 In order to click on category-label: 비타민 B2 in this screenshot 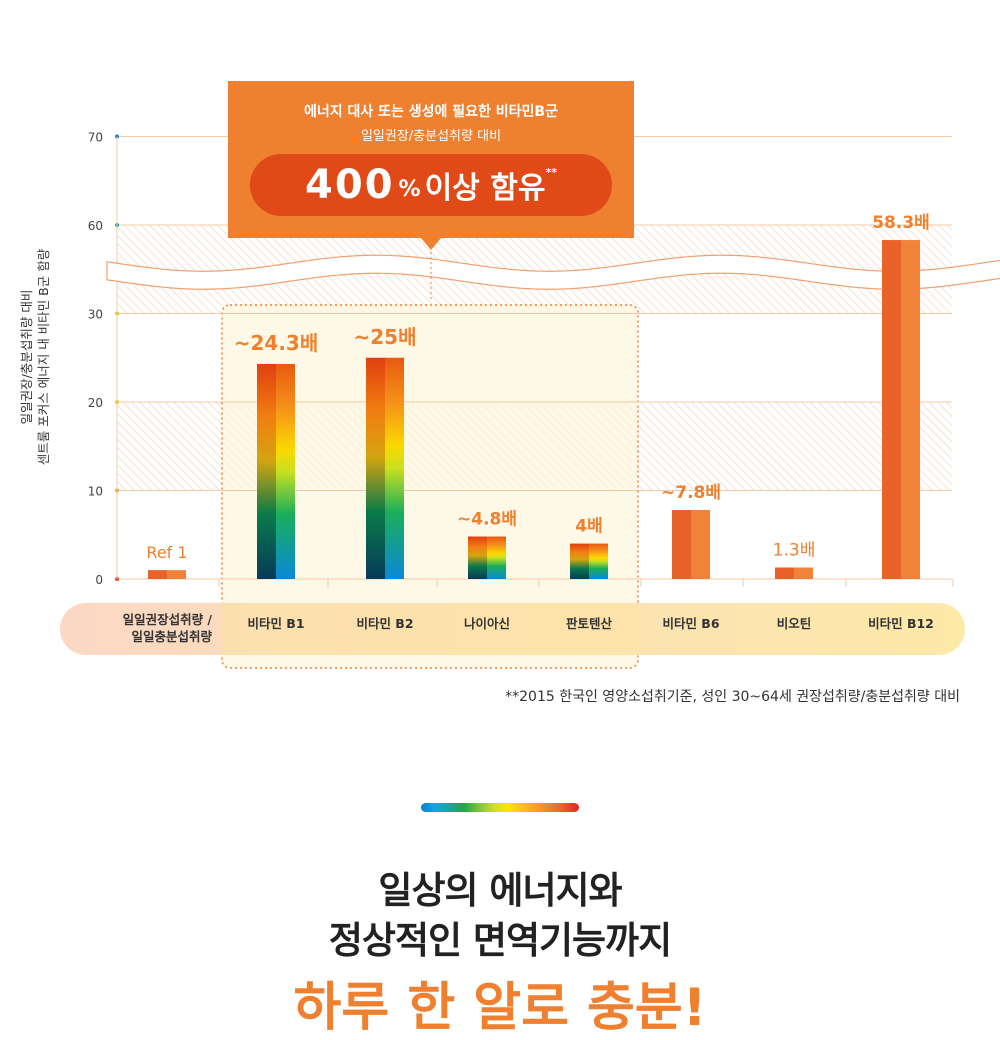, I will do `click(384, 623)`.